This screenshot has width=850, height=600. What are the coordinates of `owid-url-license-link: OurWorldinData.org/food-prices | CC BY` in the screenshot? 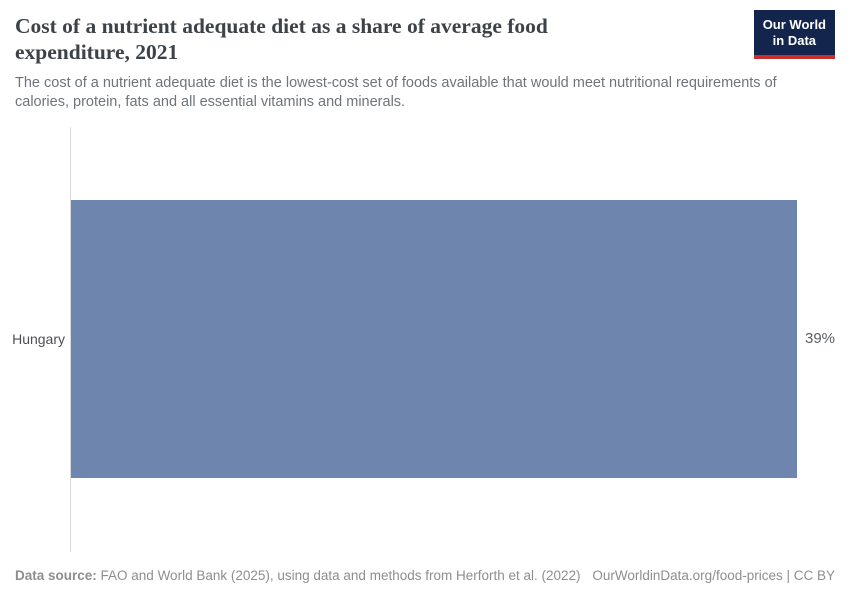 It's located at (713, 575).